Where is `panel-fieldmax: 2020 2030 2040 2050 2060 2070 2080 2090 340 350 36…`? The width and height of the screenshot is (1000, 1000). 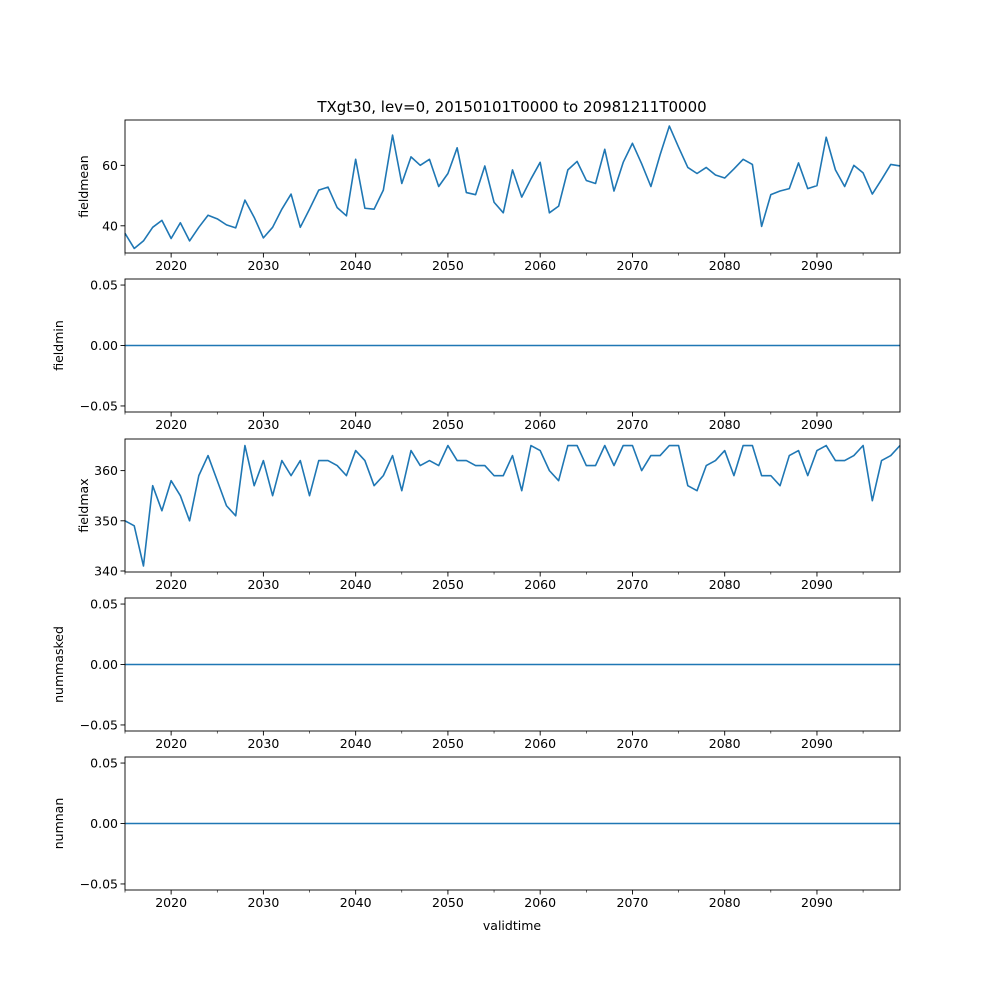 panel-fieldmax: 2020 2030 2040 2050 2060 2070 2080 2090 340 350 36… is located at coordinates (488, 515).